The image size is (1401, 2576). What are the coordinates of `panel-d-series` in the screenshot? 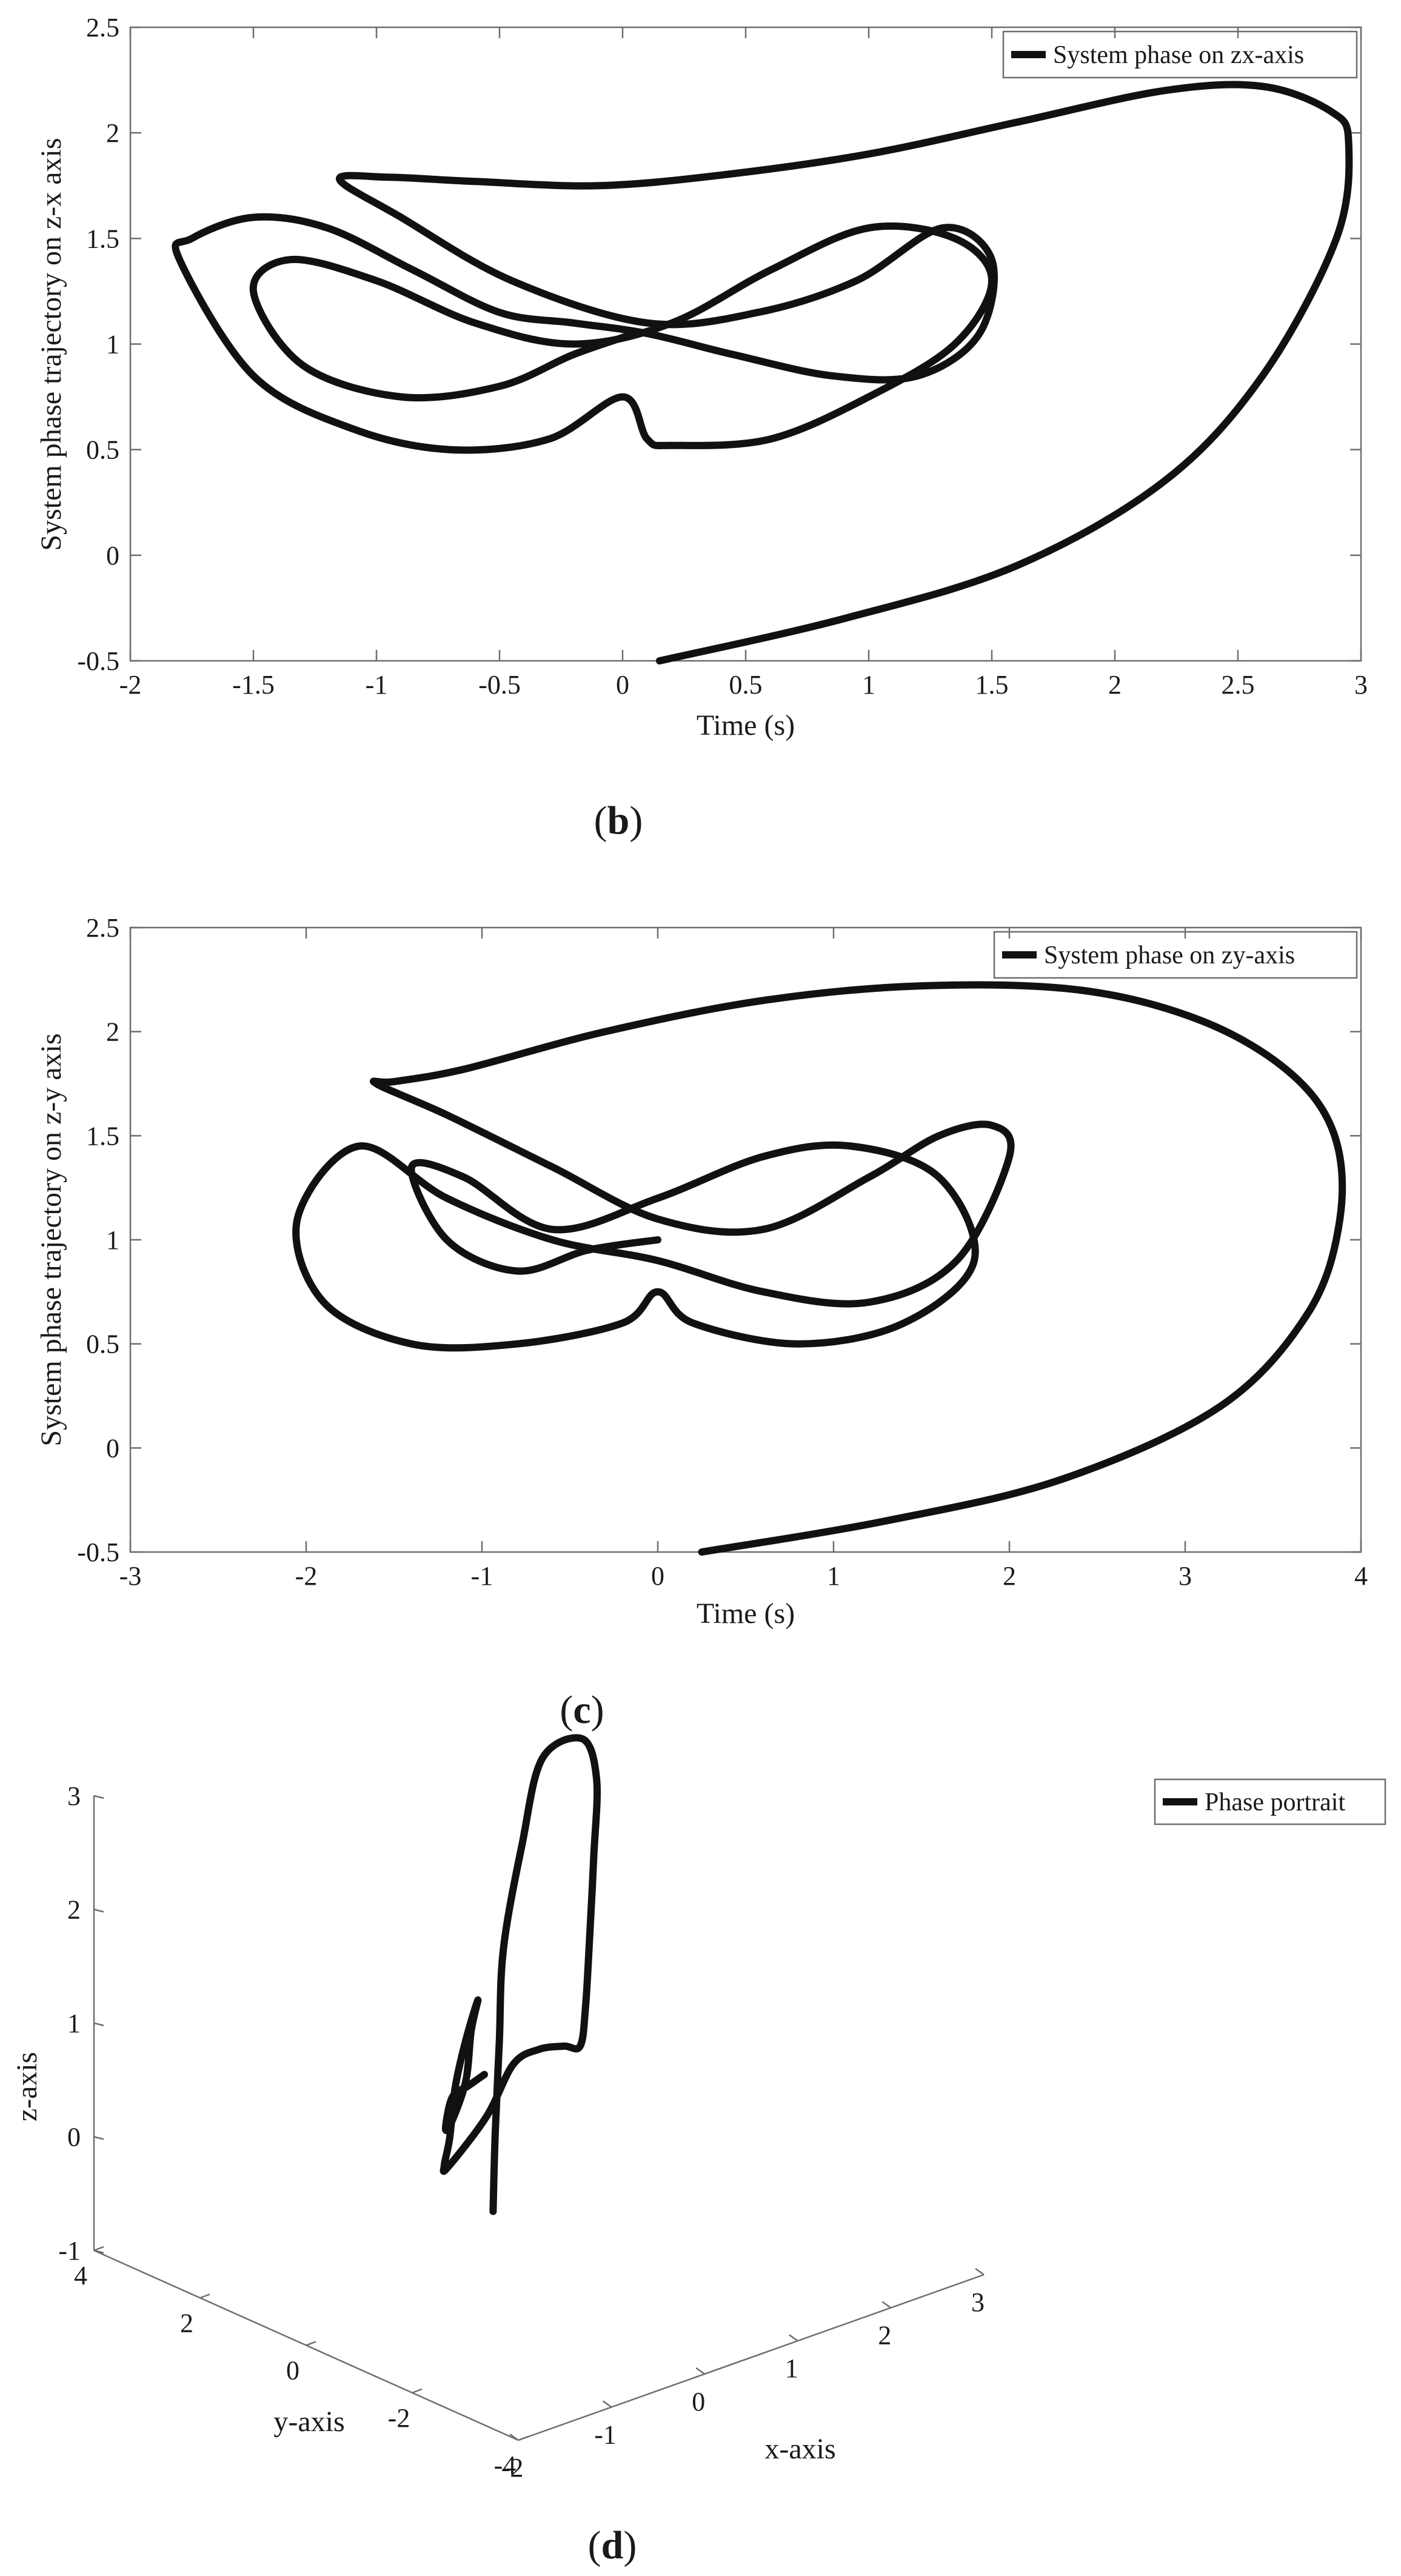 It's located at (520, 1974).